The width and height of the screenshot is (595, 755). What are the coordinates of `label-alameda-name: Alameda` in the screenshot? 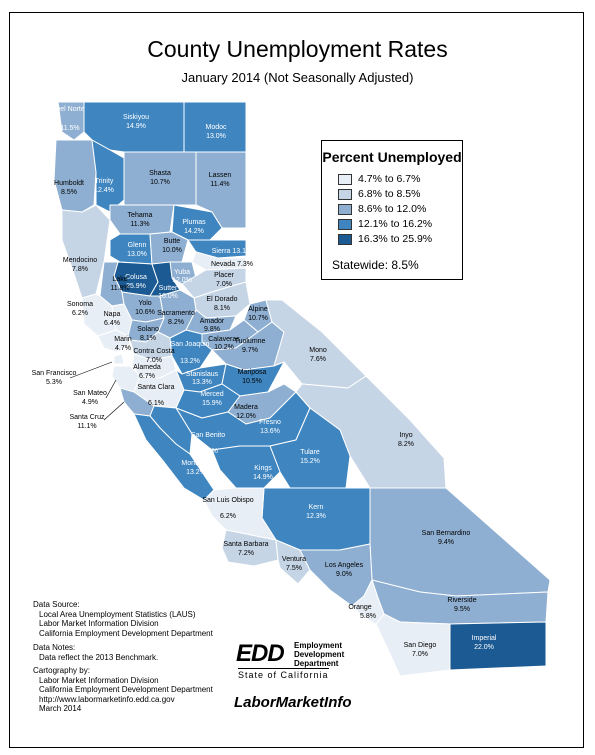 It's located at (147, 367).